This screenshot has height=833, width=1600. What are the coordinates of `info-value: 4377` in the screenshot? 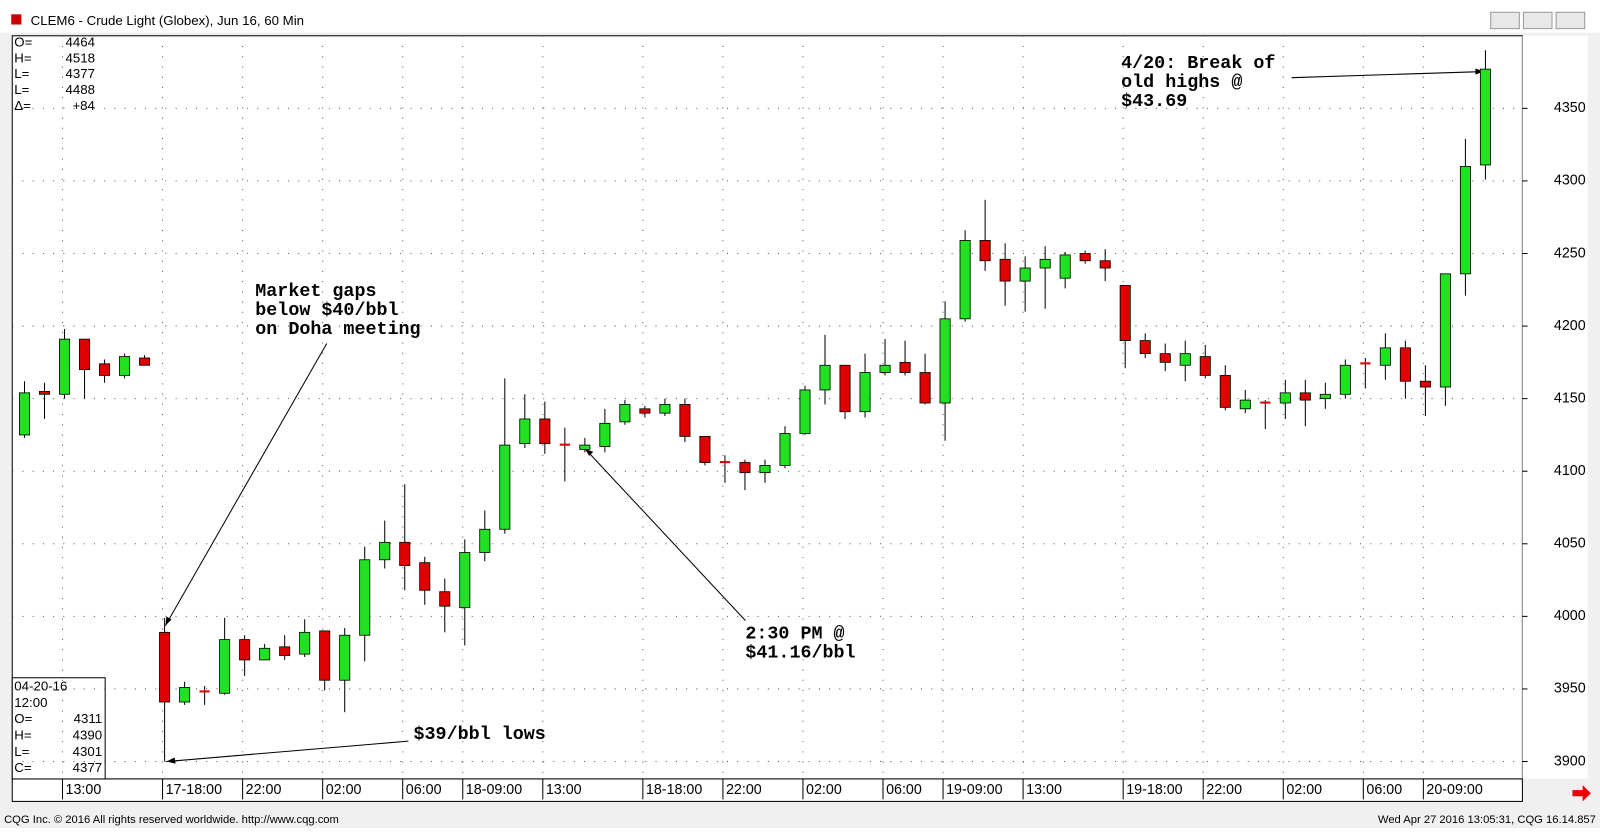 It's located at (79, 73).